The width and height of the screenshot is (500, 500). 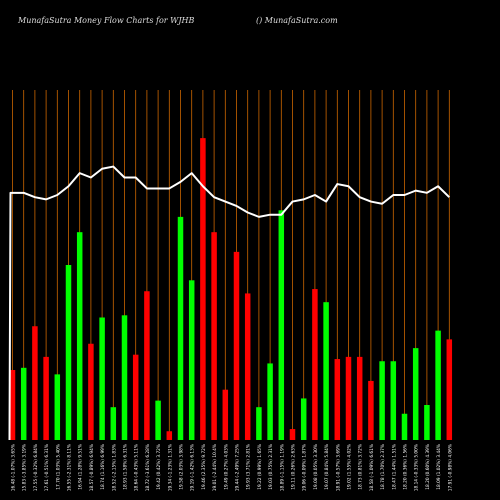 I want to click on chart-title: MunafaSutra Money Flow Charts for WJHB, so click(x=106, y=20).